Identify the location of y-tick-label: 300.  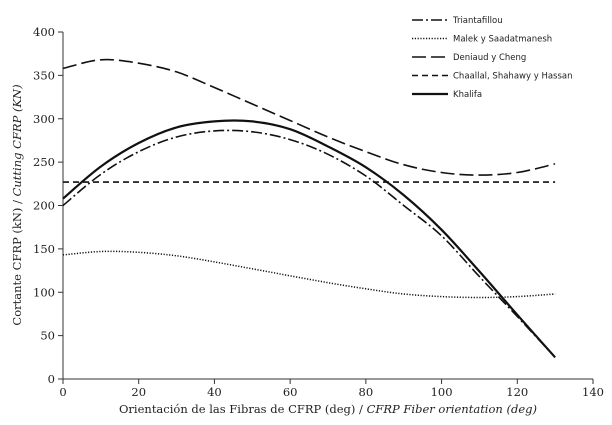
(44, 119).